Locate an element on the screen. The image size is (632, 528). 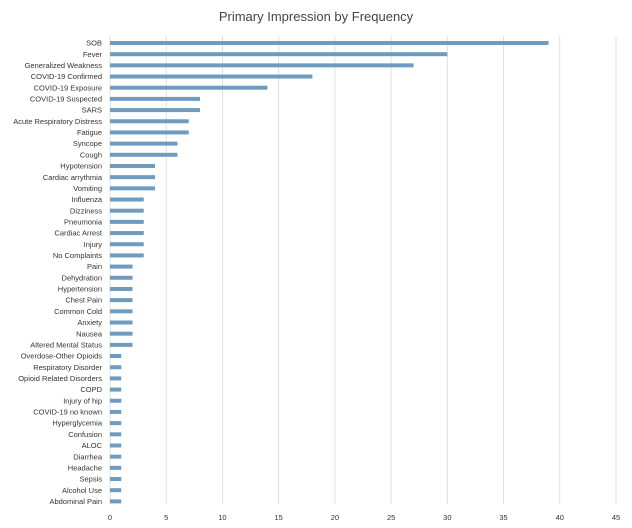
category-label: Cardiac arrythmia is located at coordinates (73, 177).